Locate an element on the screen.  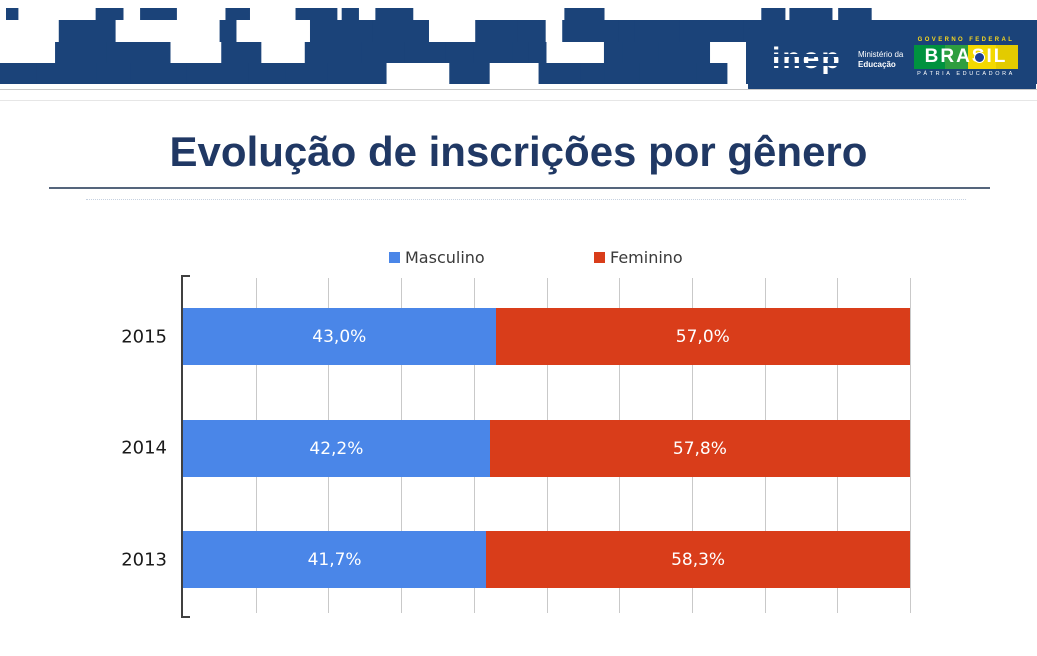
bar-value-label: 42,2% is located at coordinates (336, 448).